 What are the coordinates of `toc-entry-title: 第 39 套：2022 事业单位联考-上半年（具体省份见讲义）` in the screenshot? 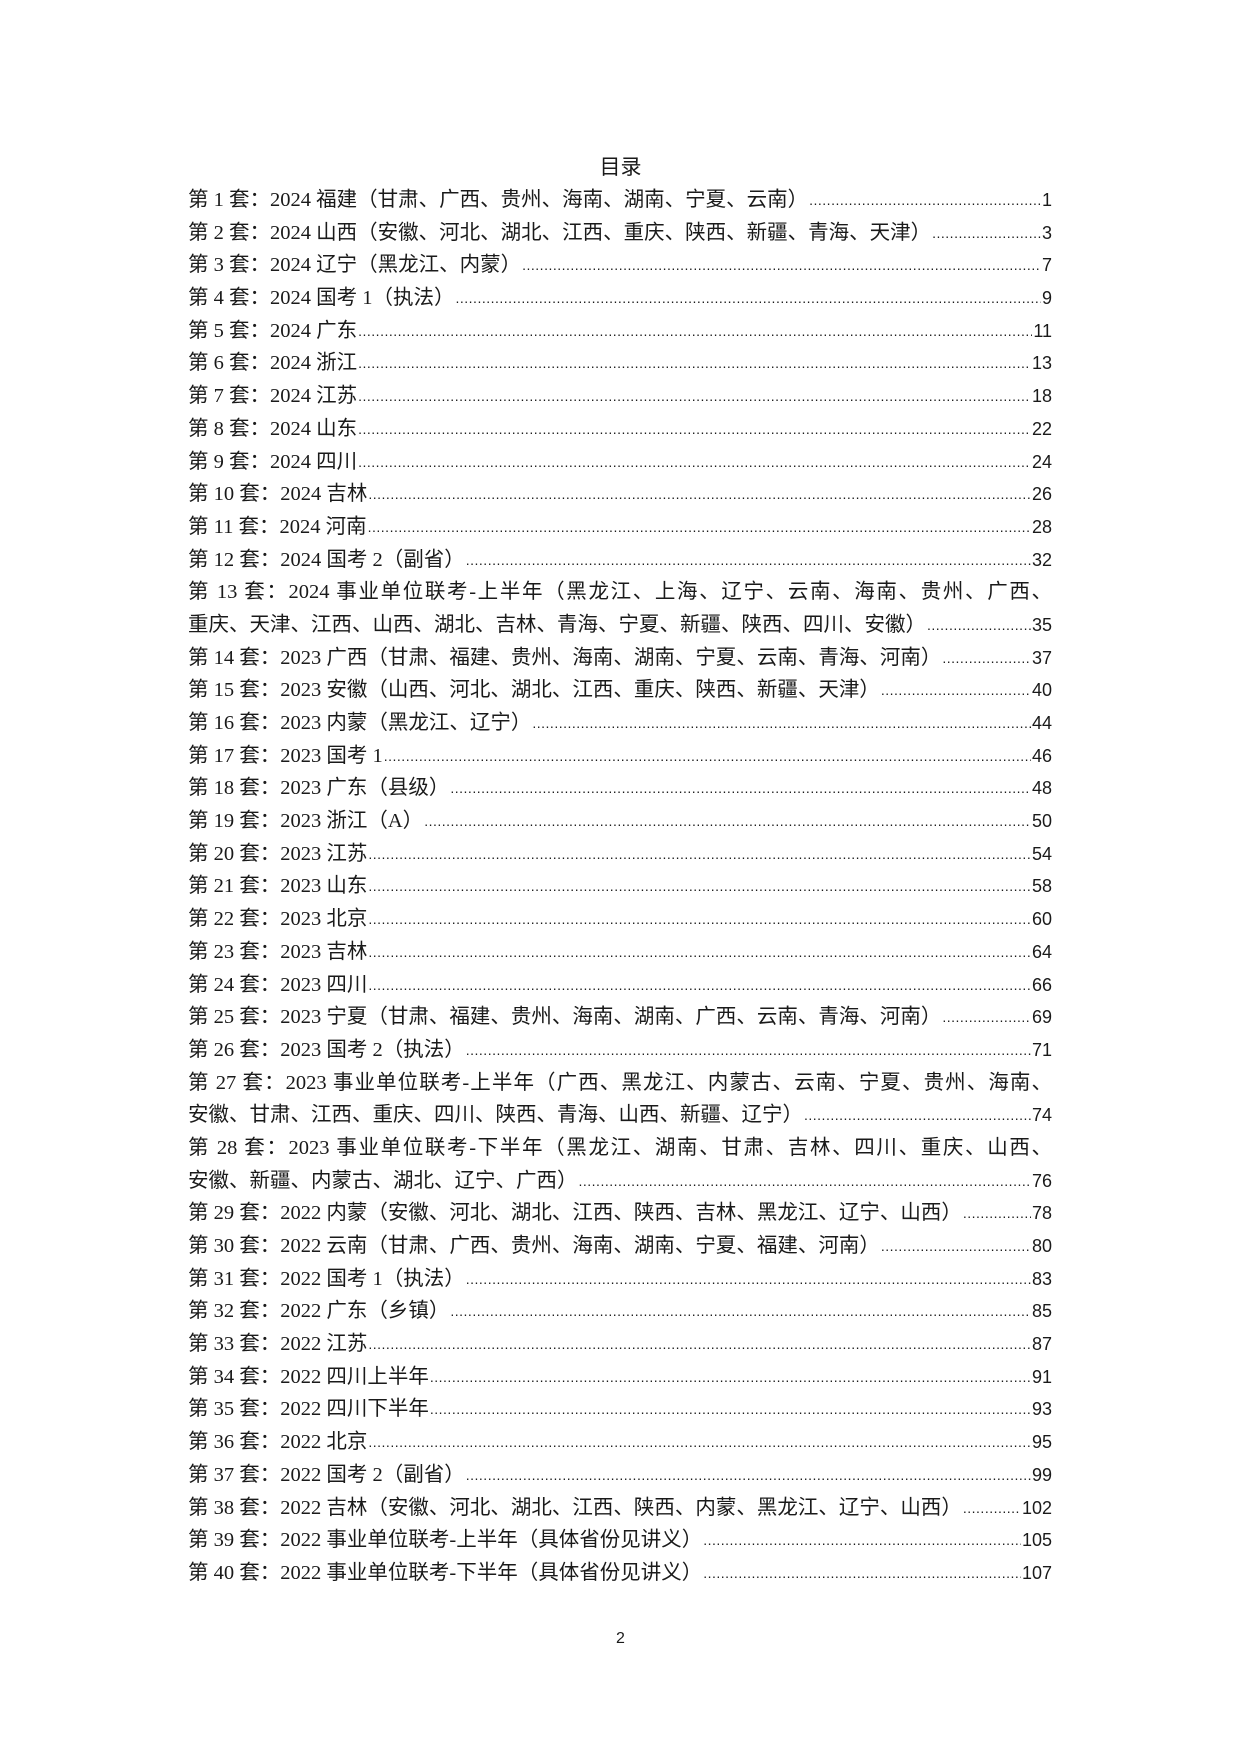 It's located at (445, 1540).